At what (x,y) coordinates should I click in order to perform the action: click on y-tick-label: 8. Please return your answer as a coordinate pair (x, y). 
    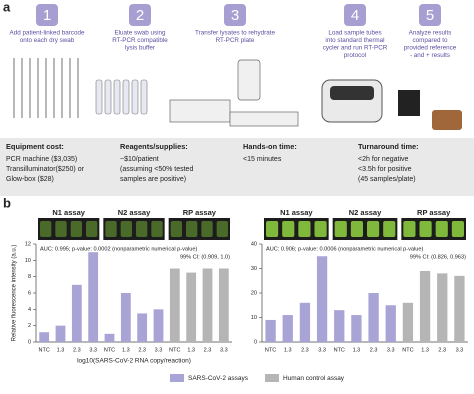
    Looking at the image, I should click on (29, 277).